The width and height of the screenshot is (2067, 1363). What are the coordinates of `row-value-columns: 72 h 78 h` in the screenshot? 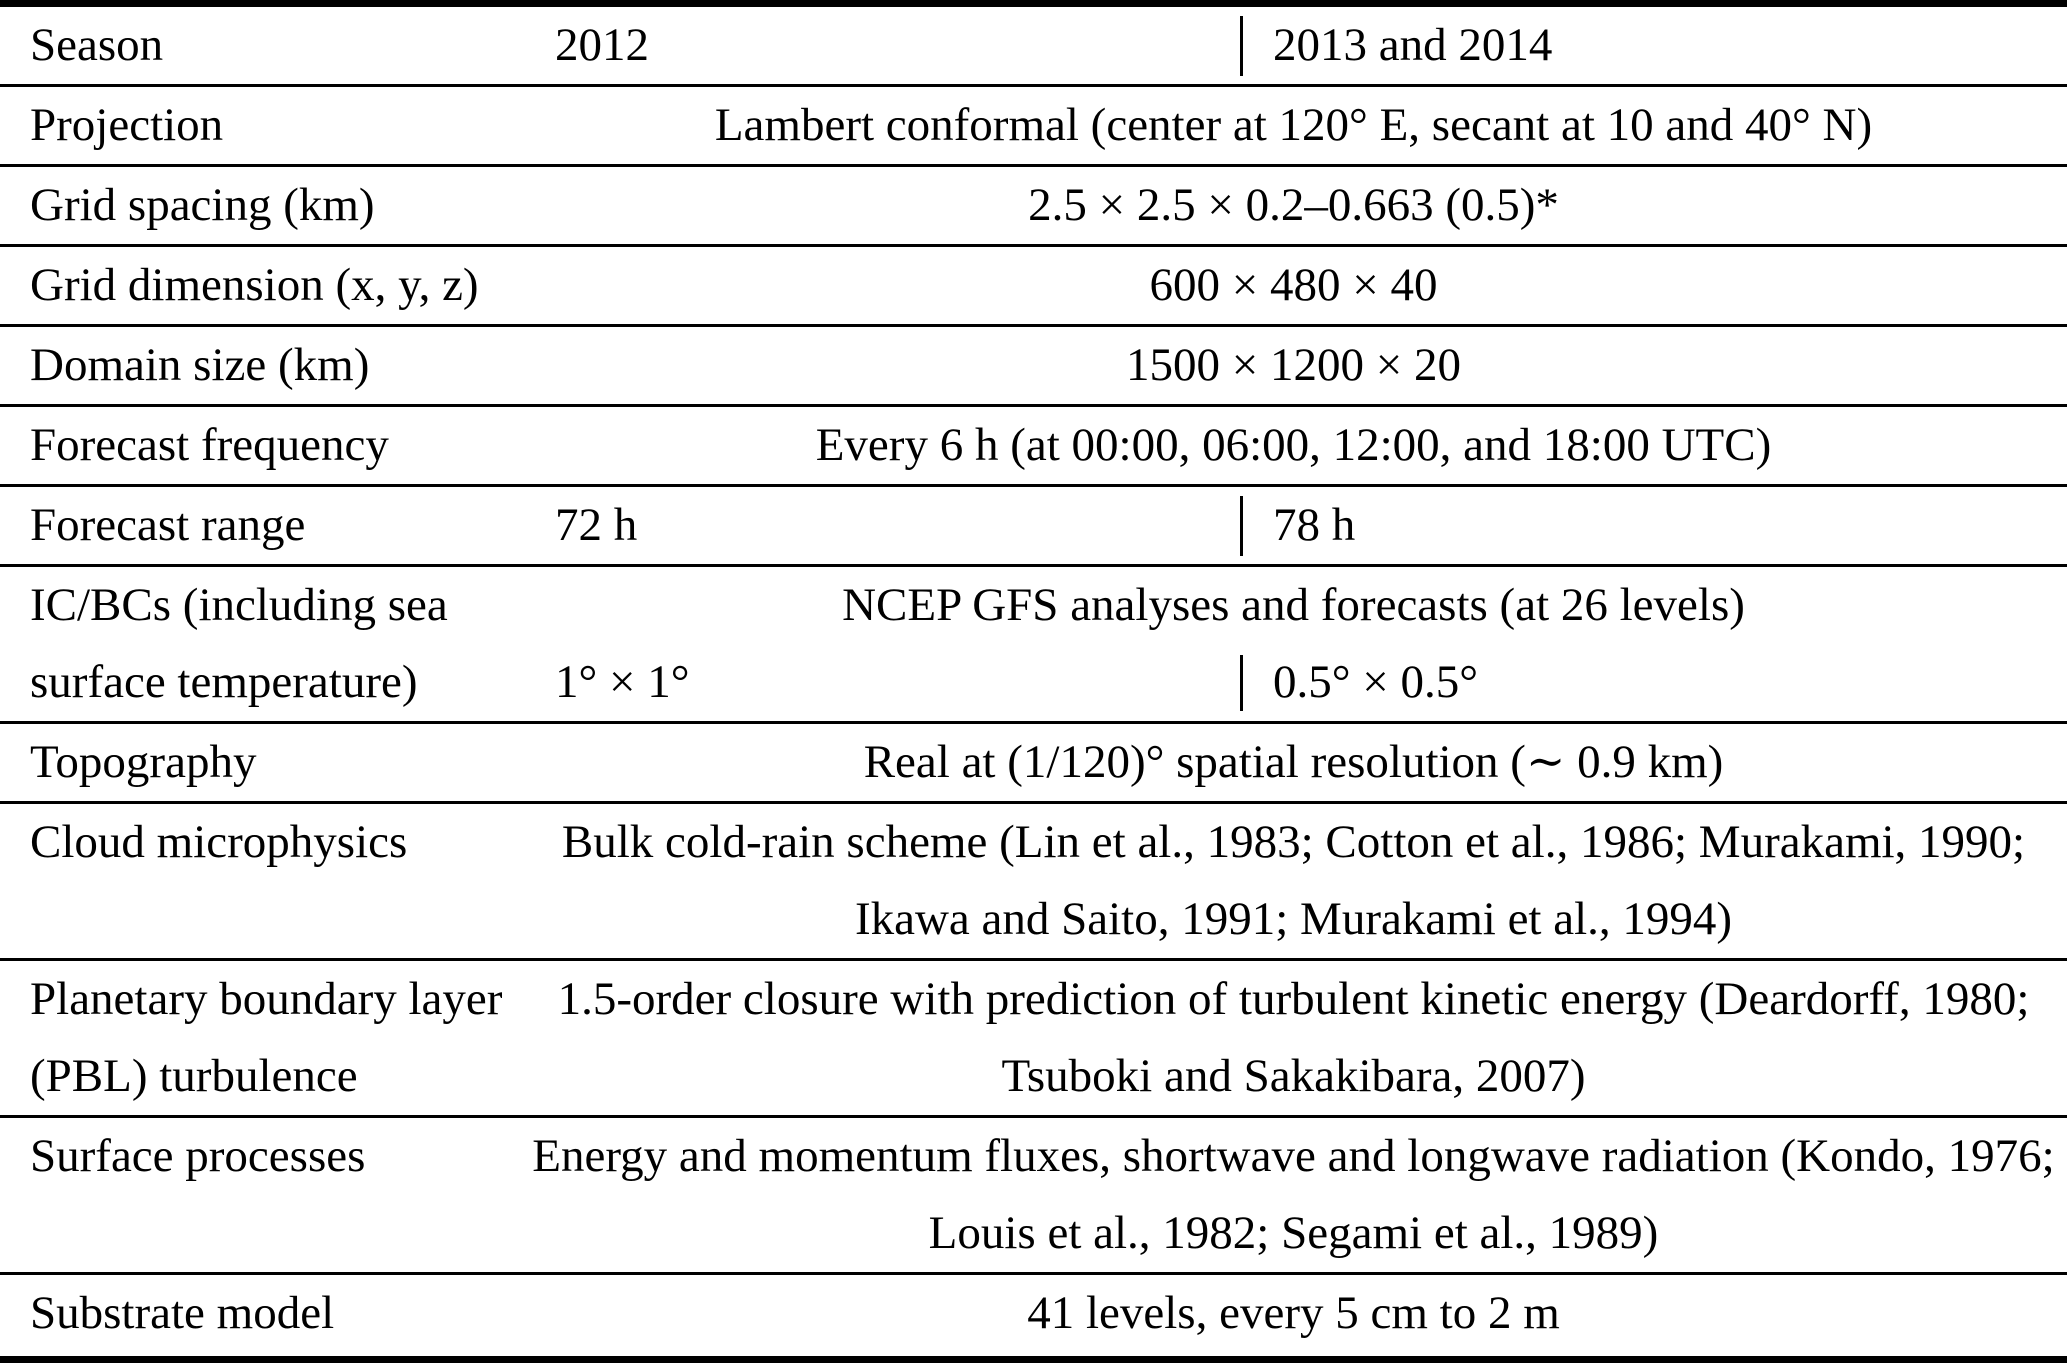 It's located at (1293, 525).